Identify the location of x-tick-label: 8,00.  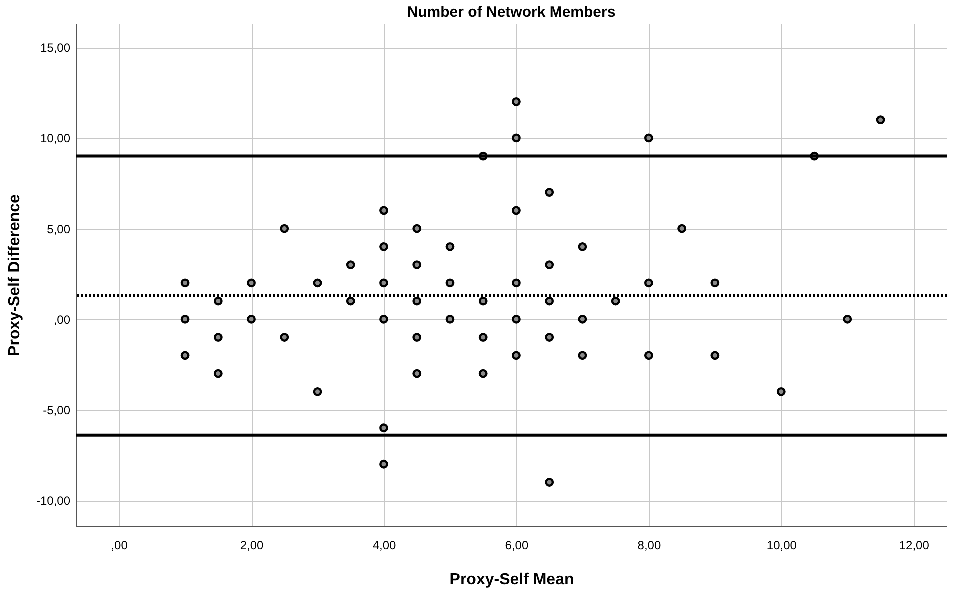
(650, 545).